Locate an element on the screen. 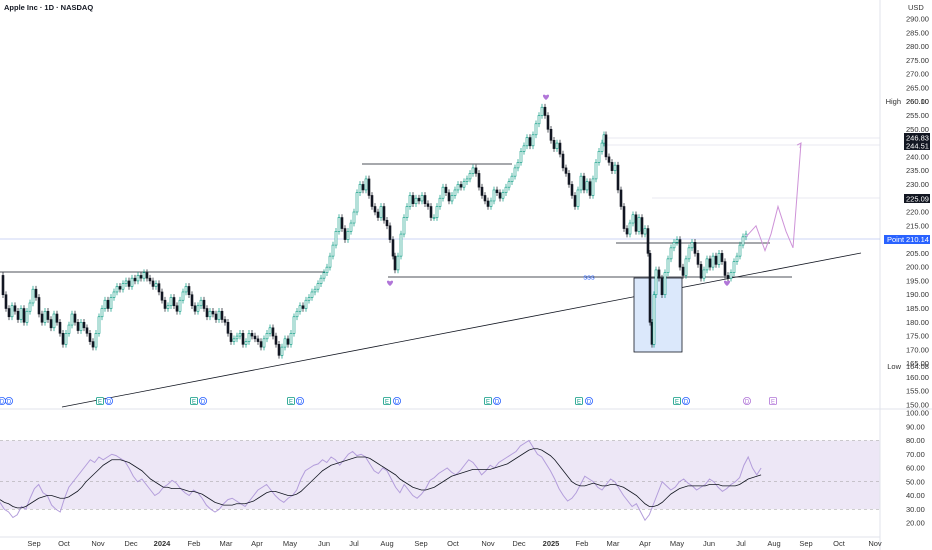  time-tick-label: Jul is located at coordinates (354, 543).